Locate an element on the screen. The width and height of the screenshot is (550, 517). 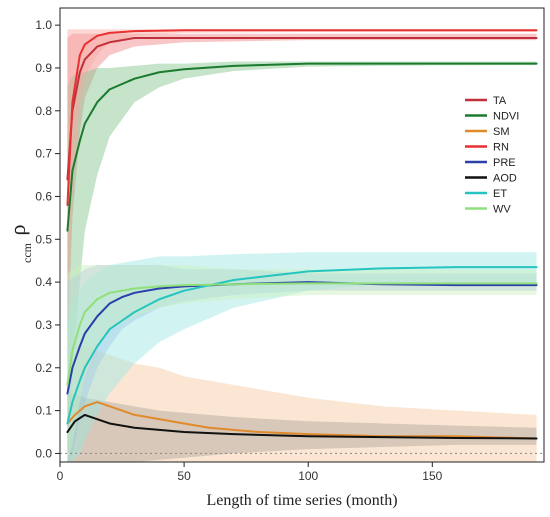
y-tick-label: 0.0 is located at coordinates (43, 453).